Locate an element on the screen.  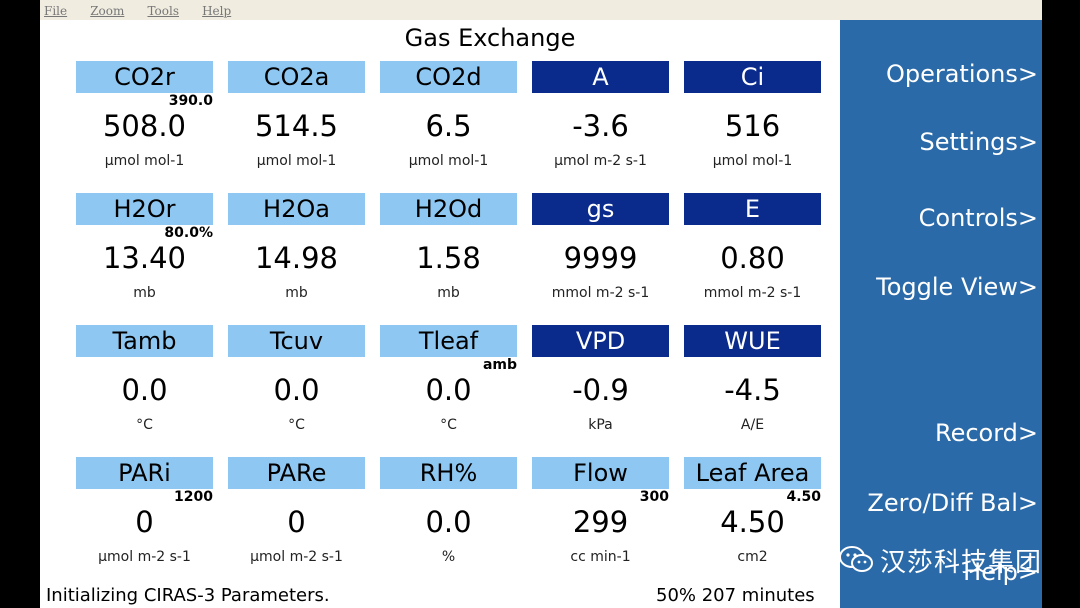
page-title: Gas Exchange is located at coordinates (490, 38).